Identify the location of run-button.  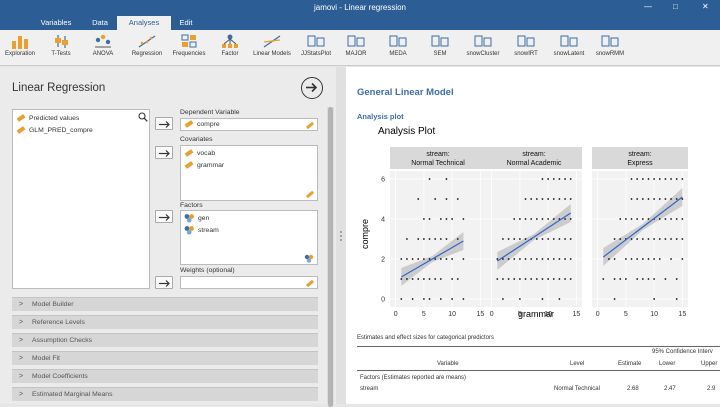
(312, 88).